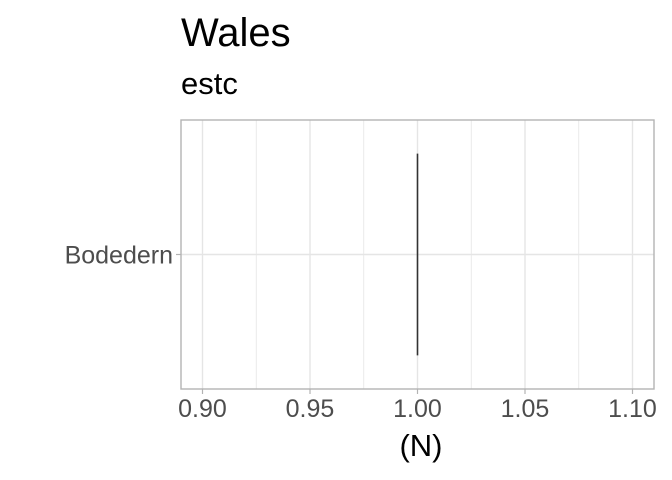 Image resolution: width=672 pixels, height=480 pixels. What do you see at coordinates (310, 409) in the screenshot?
I see `x-tick-label: 0.95` at bounding box center [310, 409].